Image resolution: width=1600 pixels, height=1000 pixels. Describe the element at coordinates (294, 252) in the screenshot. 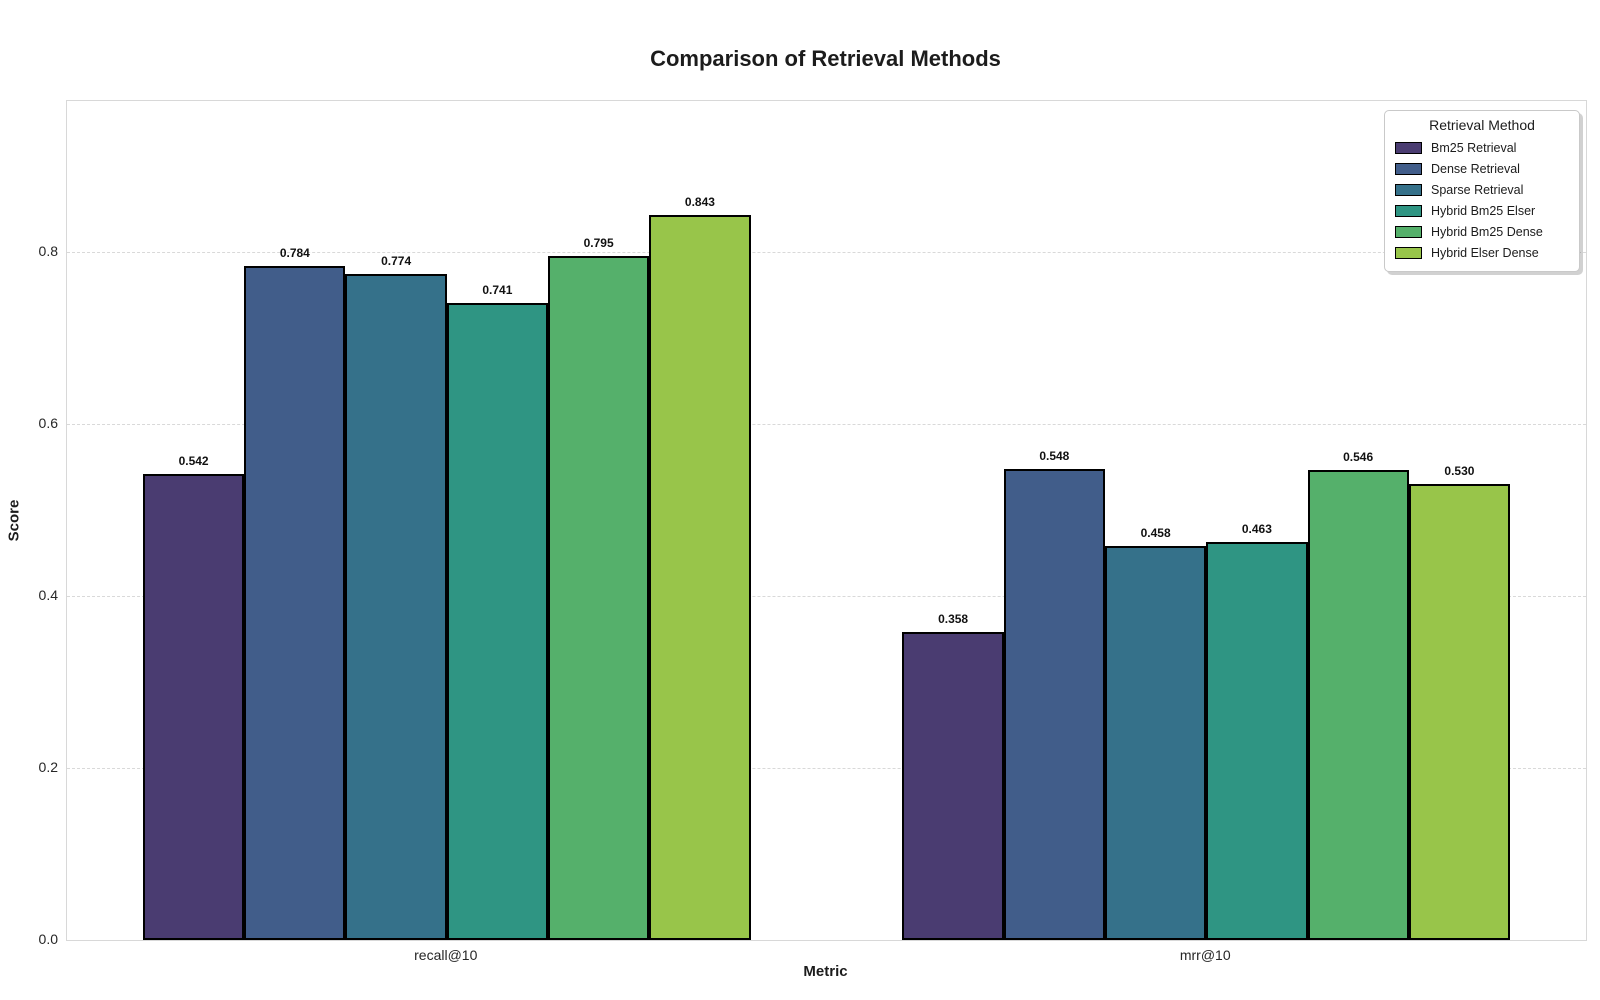

I see `bar-value-label: 0.784` at that location.